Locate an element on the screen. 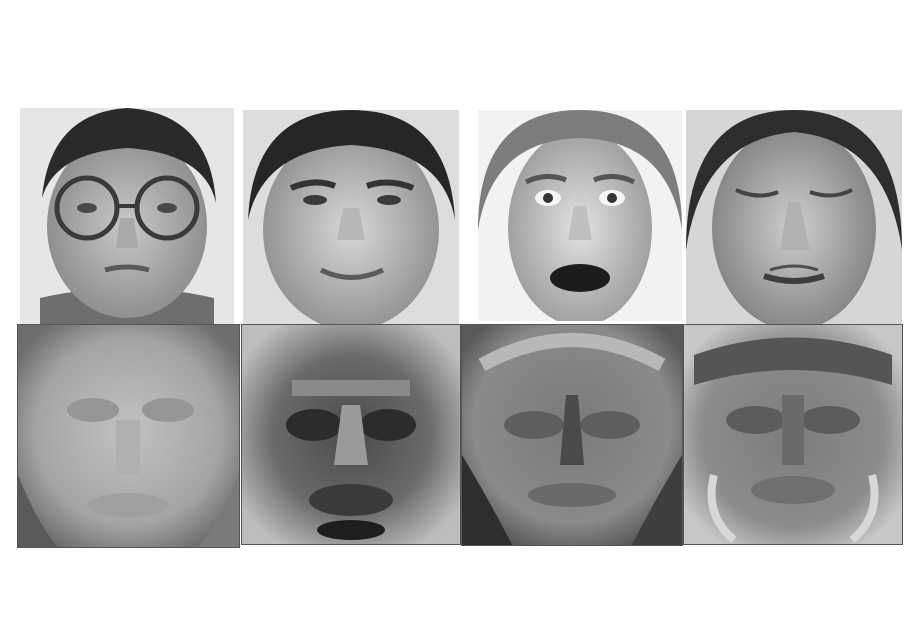 This screenshot has width=921, height=637. eigenface-3-image is located at coordinates (572, 435).